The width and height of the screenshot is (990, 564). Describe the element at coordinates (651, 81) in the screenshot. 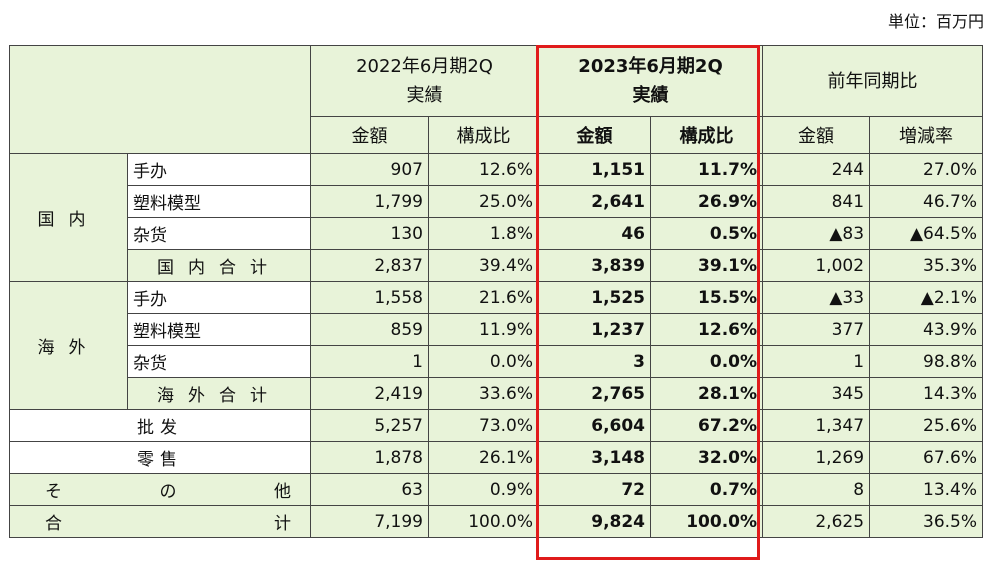

I see `header-period-curr: 2023年6月期2Q 実績` at that location.